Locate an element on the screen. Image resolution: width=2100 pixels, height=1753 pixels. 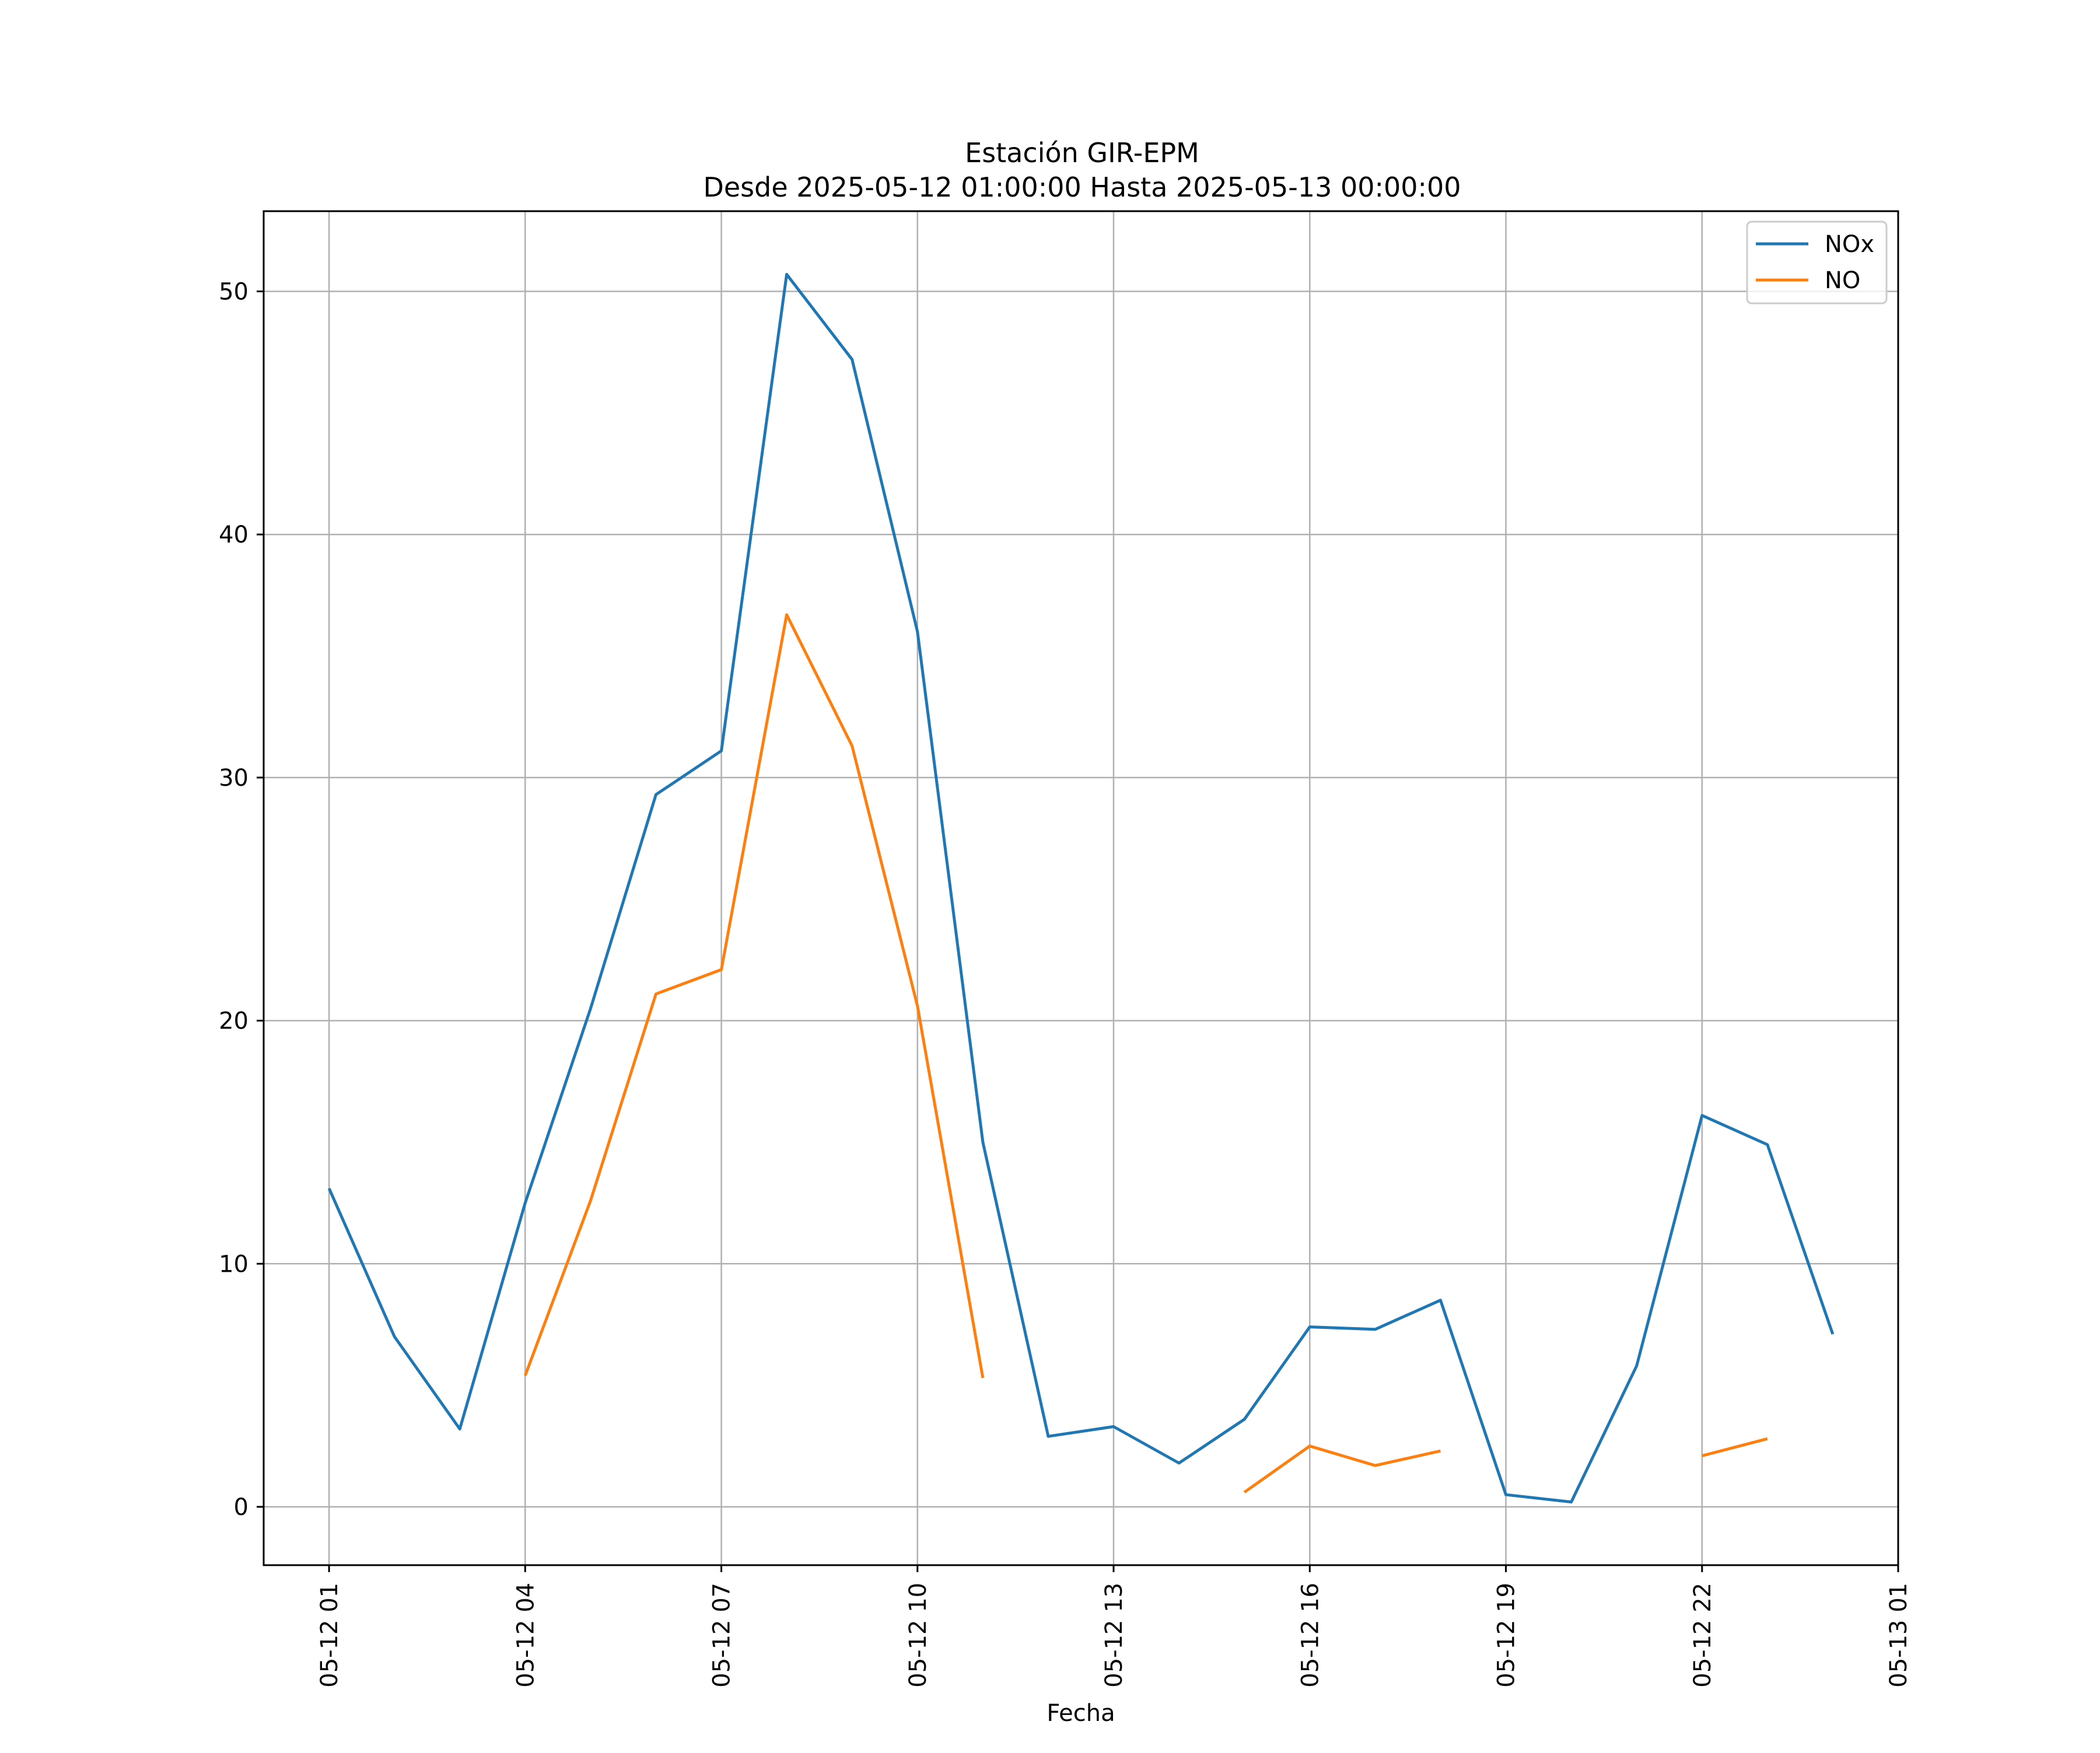
legend-label-no: NO is located at coordinates (1842, 280).